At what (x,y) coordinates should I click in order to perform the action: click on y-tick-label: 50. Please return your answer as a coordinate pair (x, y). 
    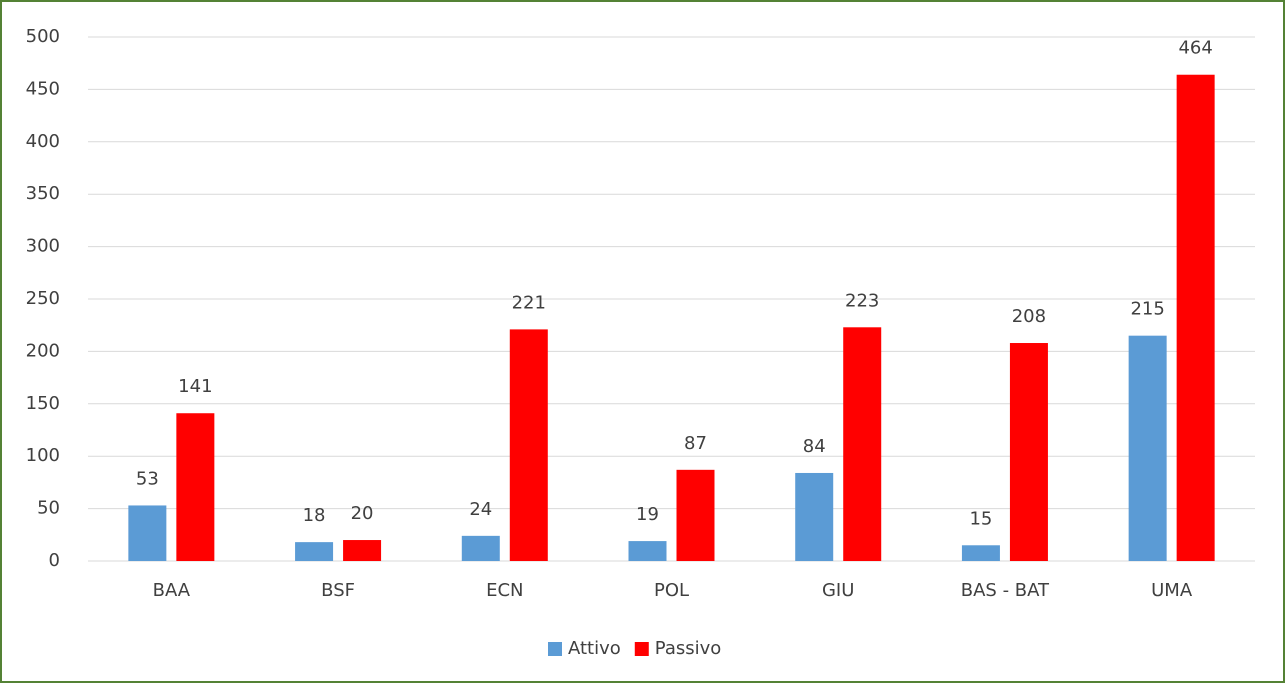
    Looking at the image, I should click on (48, 508).